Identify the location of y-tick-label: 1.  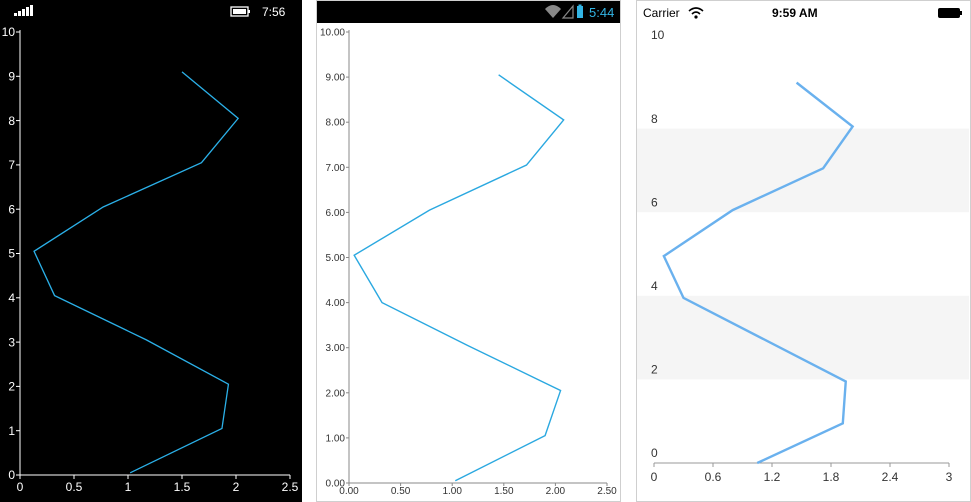
(11, 431).